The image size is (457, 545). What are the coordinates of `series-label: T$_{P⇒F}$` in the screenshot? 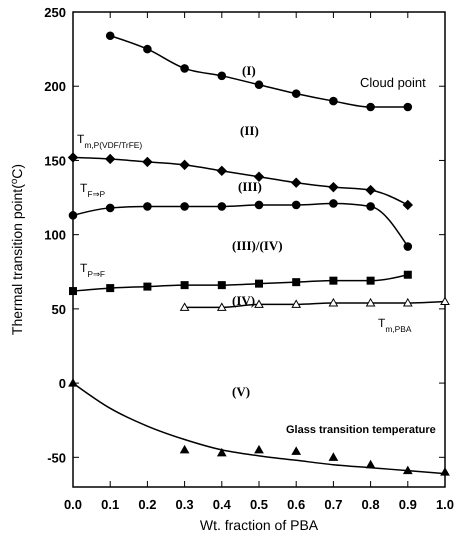 It's located at (93, 270).